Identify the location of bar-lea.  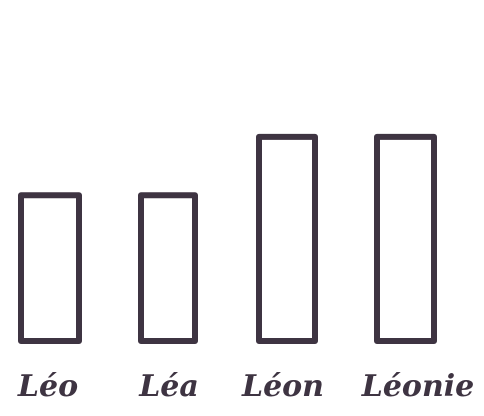
(168, 268).